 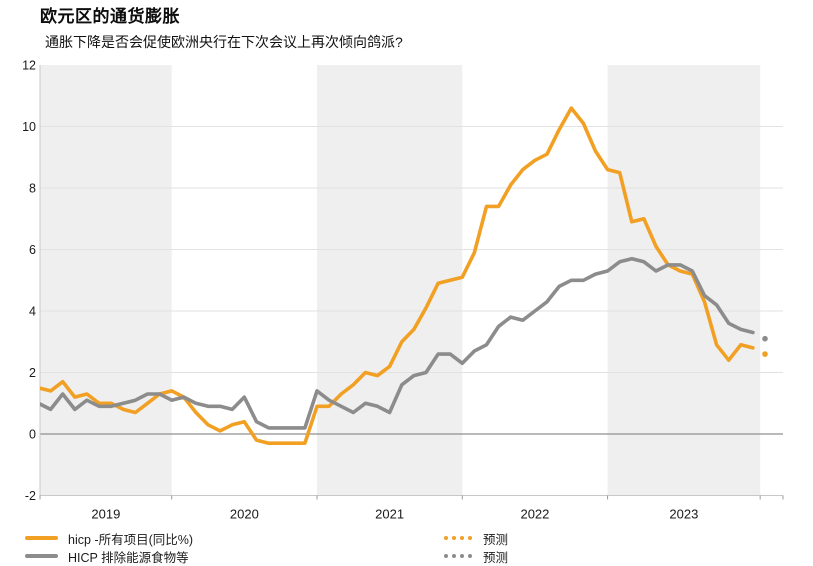 I want to click on chart-header: 欧元区的通货膨胀 通胀下降是否会促使欧洲央行在下次会议上再次倾向鸽派?, so click(x=221, y=28).